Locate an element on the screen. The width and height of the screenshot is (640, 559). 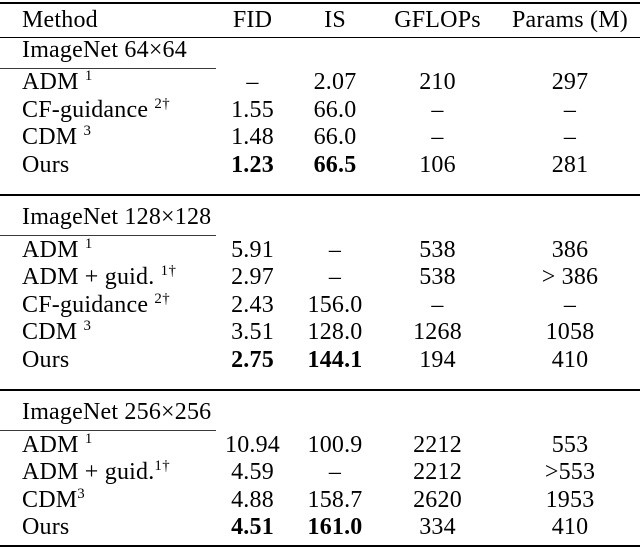
gflops-cell: 210 is located at coordinates (437, 82).